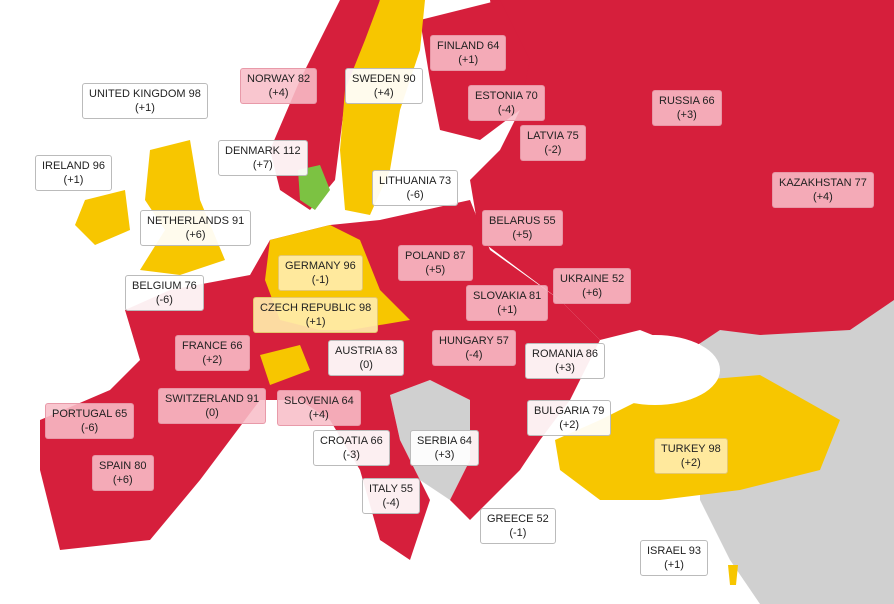  Describe the element at coordinates (316, 315) in the screenshot. I see `country-label: CZECH REPUBLIC 98 (+1)` at that location.